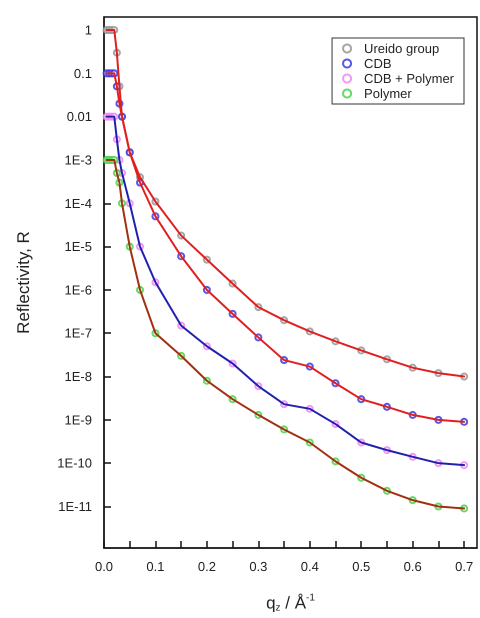 The width and height of the screenshot is (480, 618). I want to click on x-tick-label: 0.6, so click(413, 566).